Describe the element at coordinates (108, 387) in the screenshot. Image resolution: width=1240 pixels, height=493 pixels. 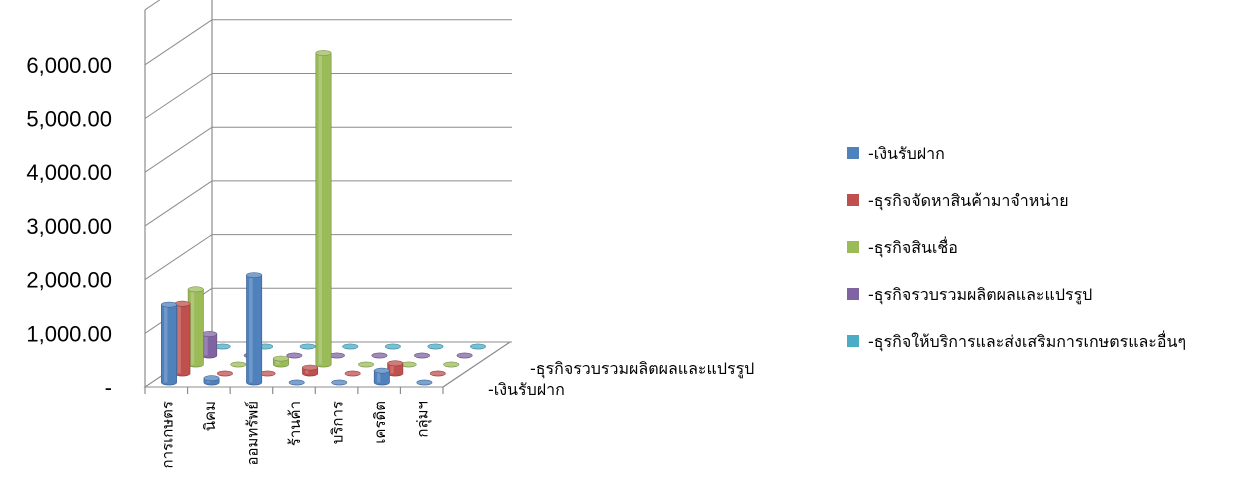
I see `y-tick-label: -` at that location.